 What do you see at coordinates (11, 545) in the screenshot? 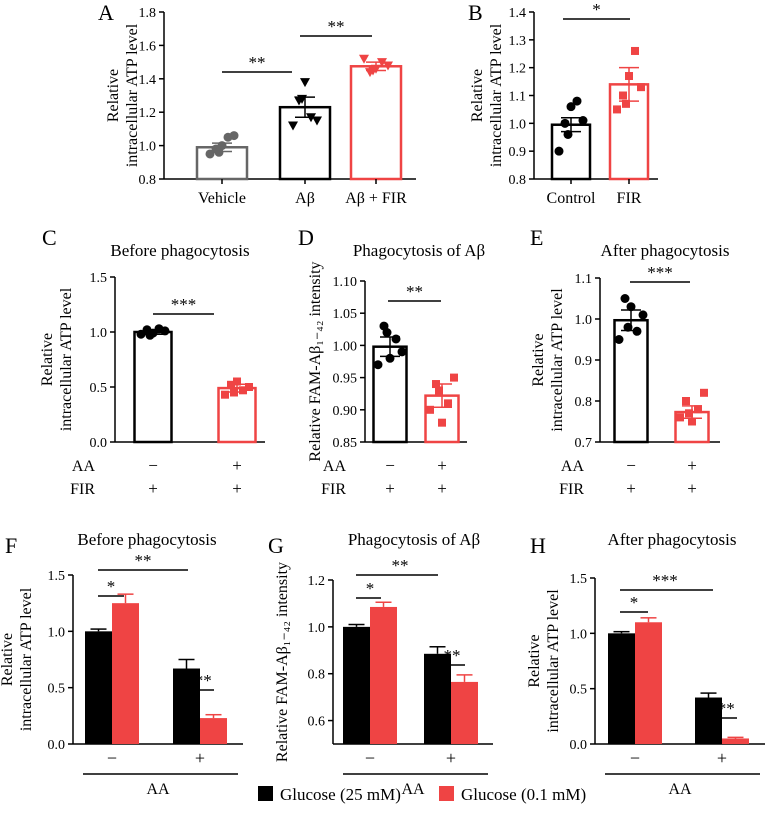
I see `panel-letter: F` at bounding box center [11, 545].